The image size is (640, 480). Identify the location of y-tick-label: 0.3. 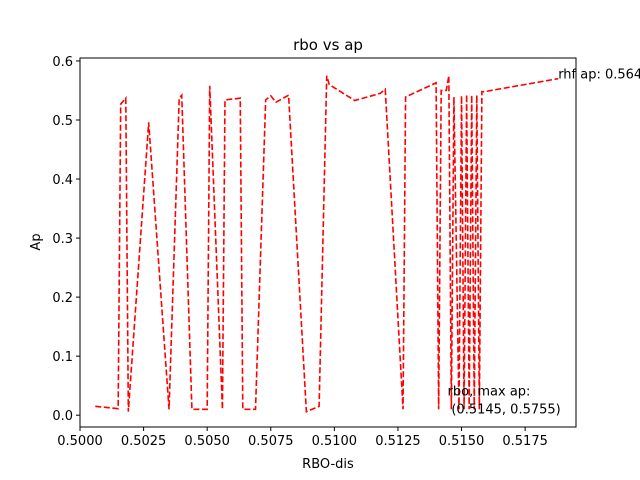
(62, 239).